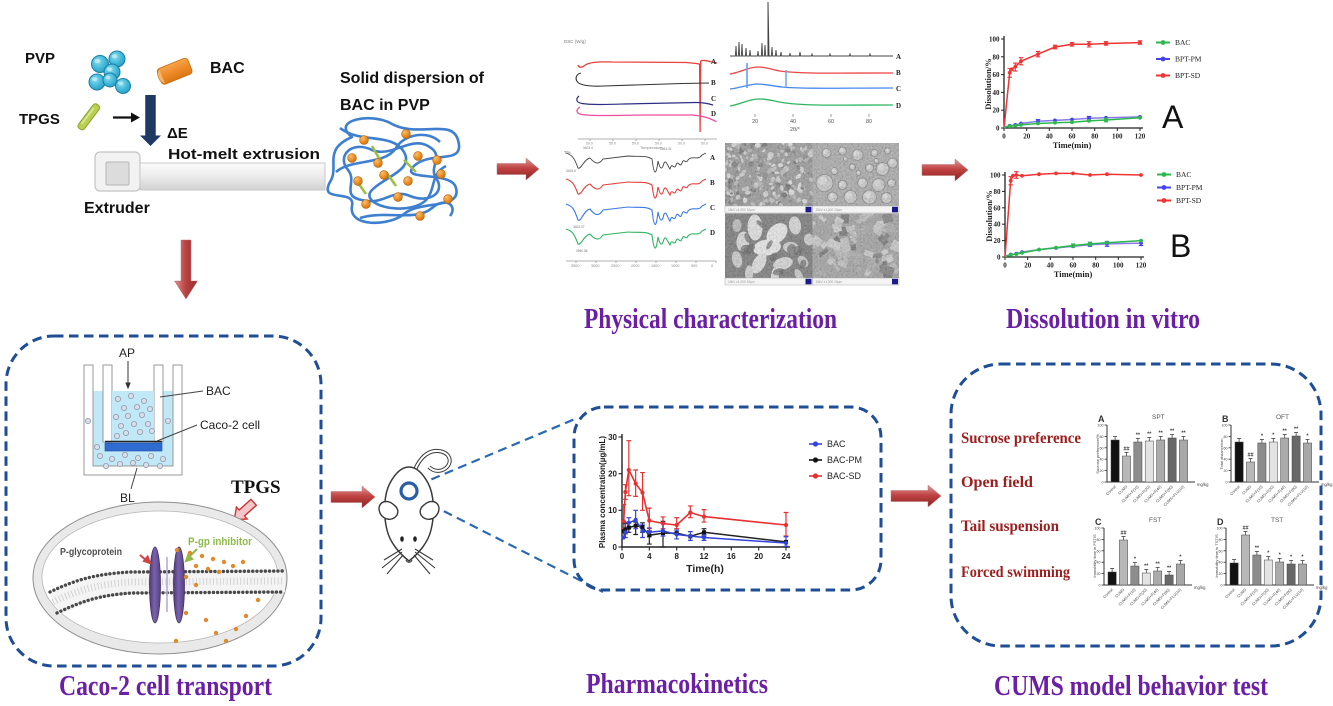  Describe the element at coordinates (582, 251) in the screenshot. I see `svg-text: 2950.56` at that location.